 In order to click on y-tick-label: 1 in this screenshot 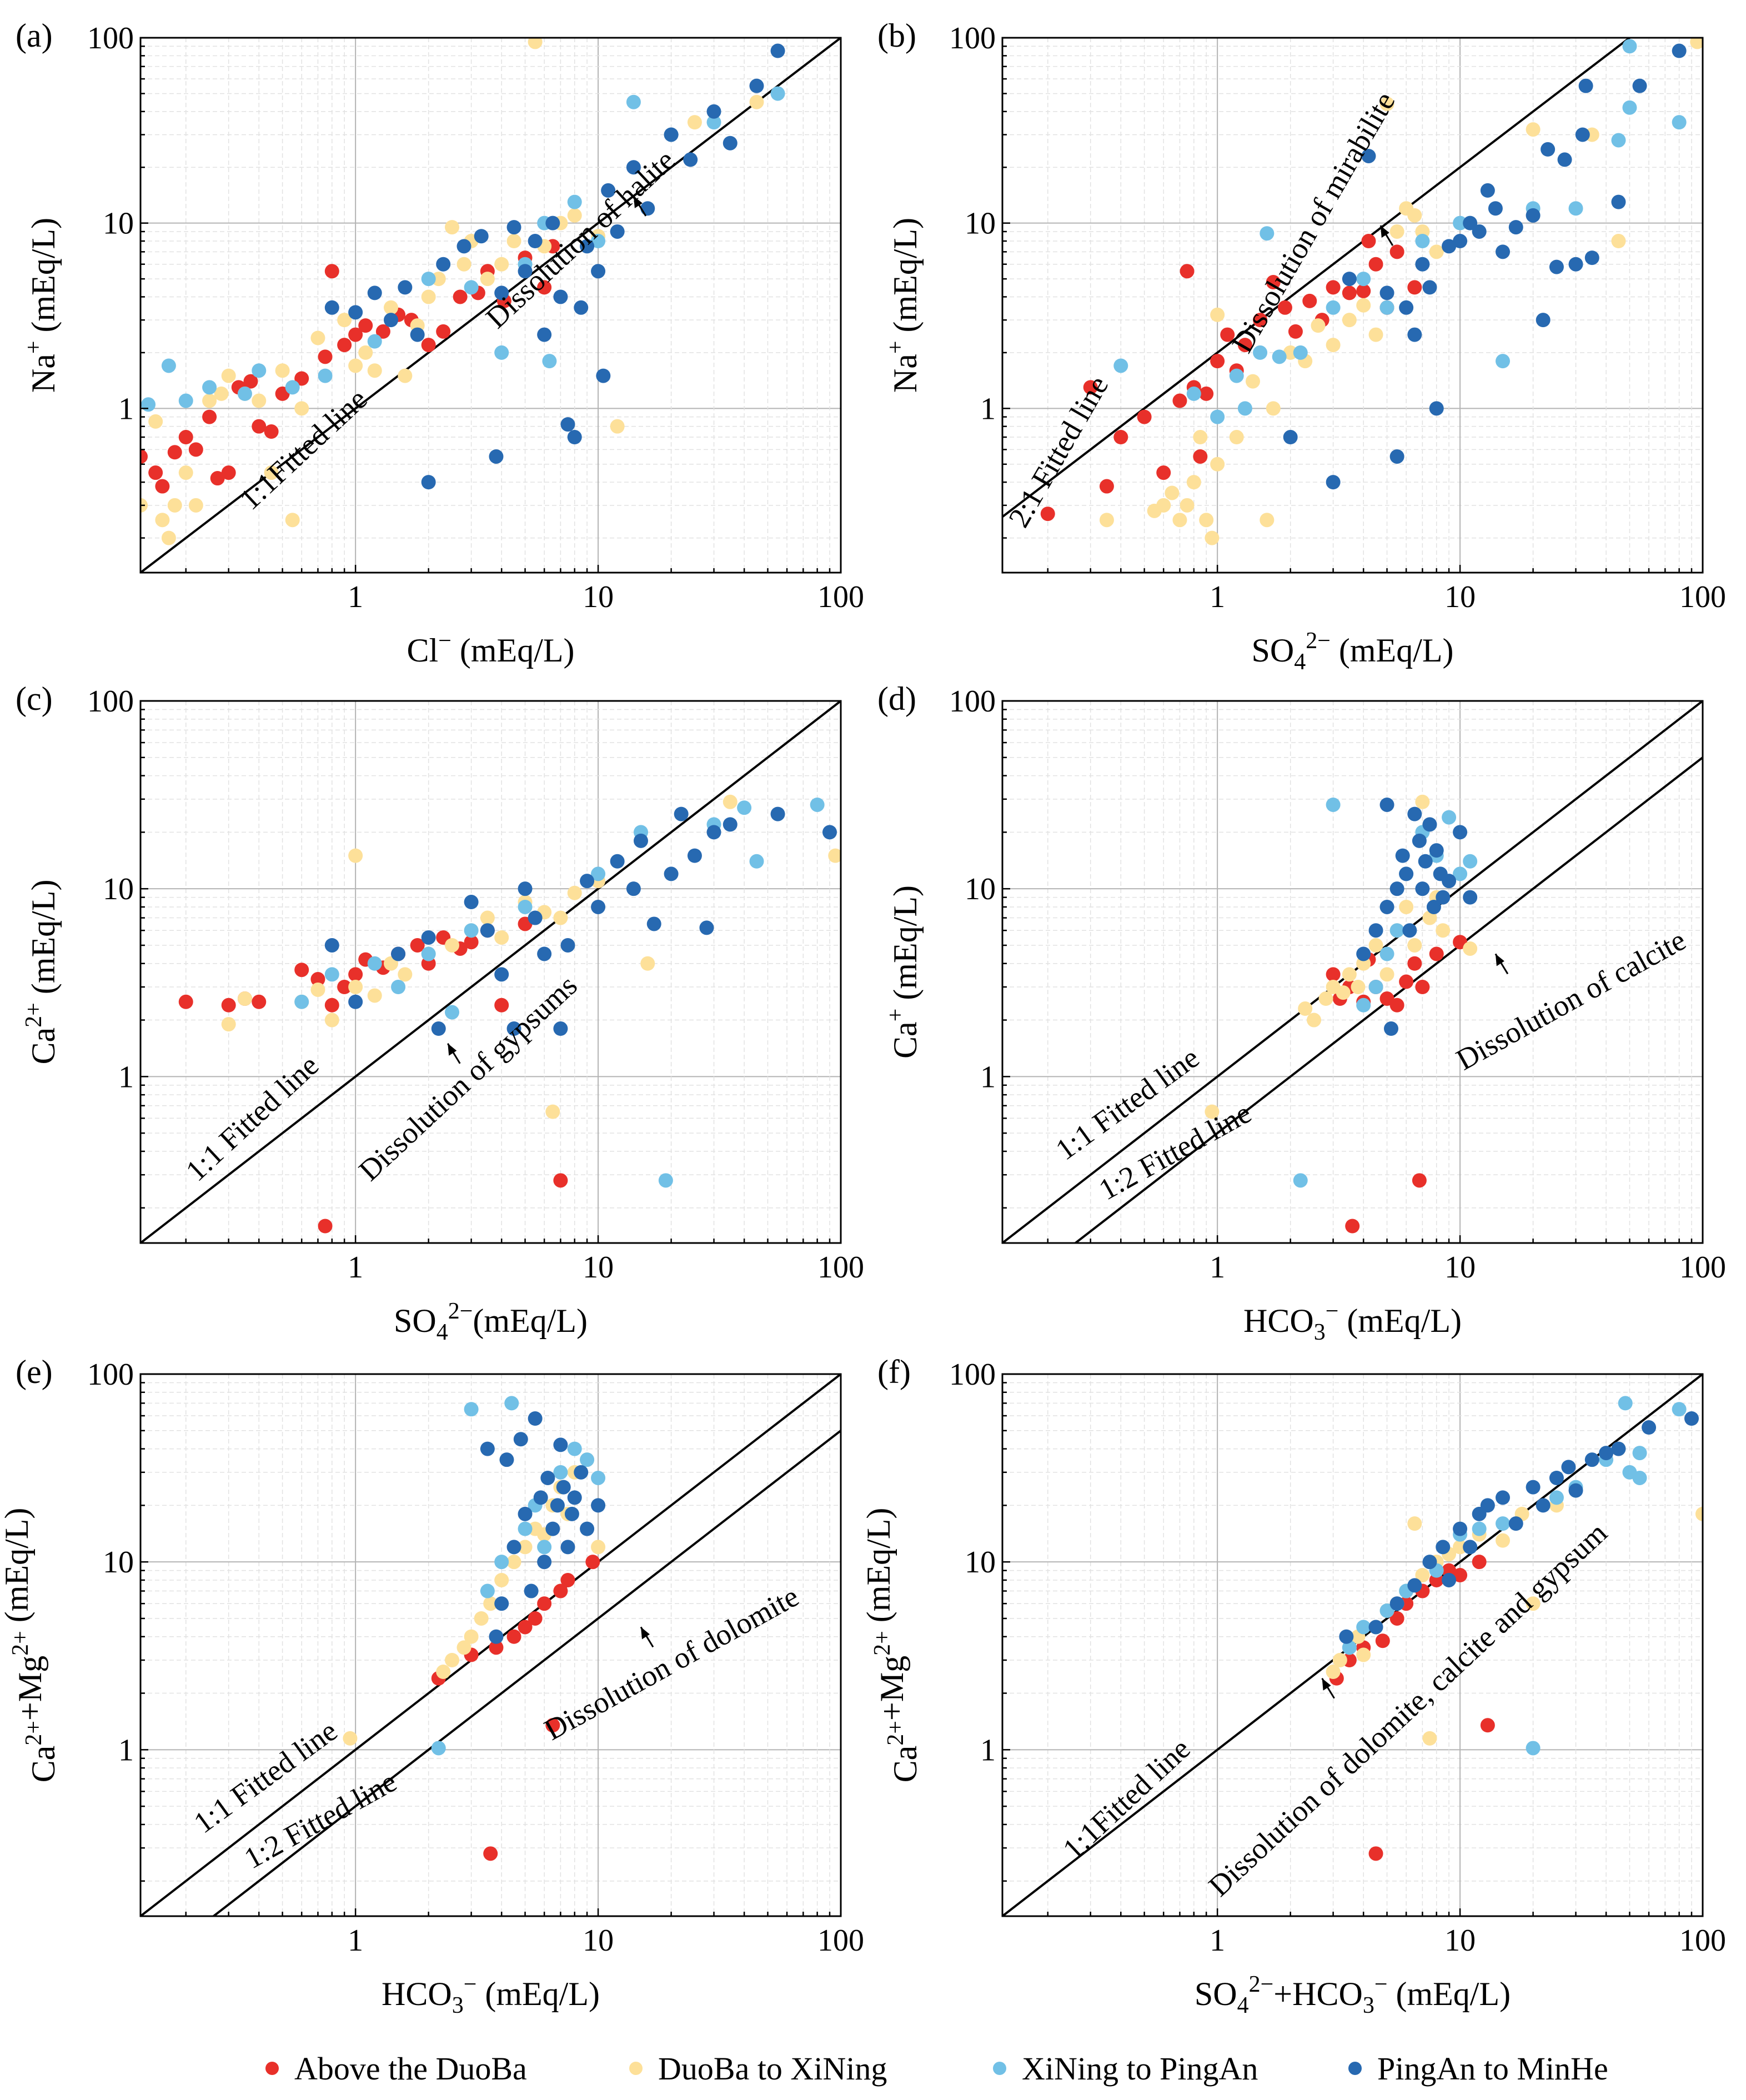, I will do `click(126, 409)`.